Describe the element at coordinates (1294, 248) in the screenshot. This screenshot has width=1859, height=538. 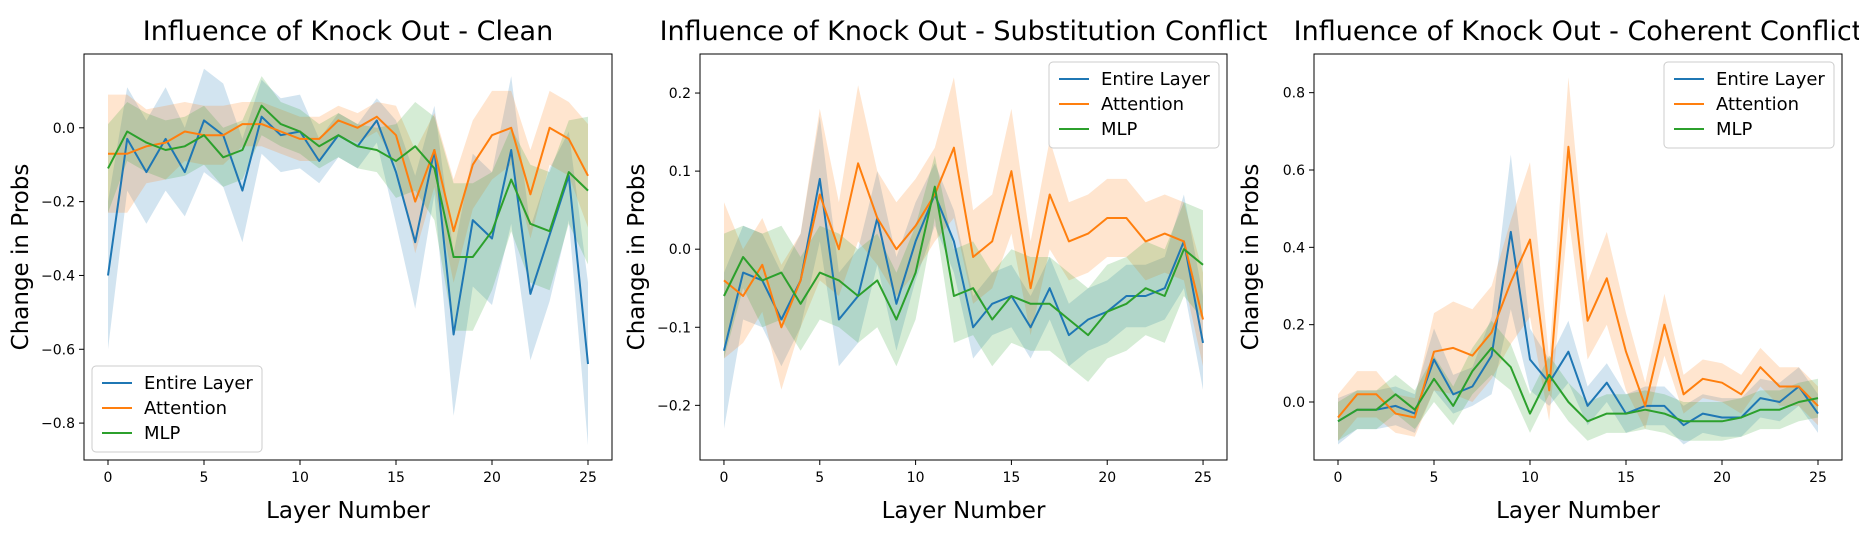
I see `y-tick-label: 0.4` at that location.